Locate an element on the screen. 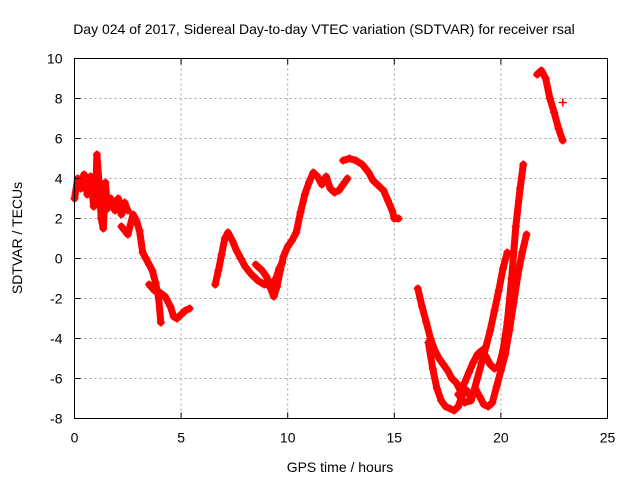 This screenshot has width=640, height=480. x-tick-label: 0 is located at coordinates (75, 438).